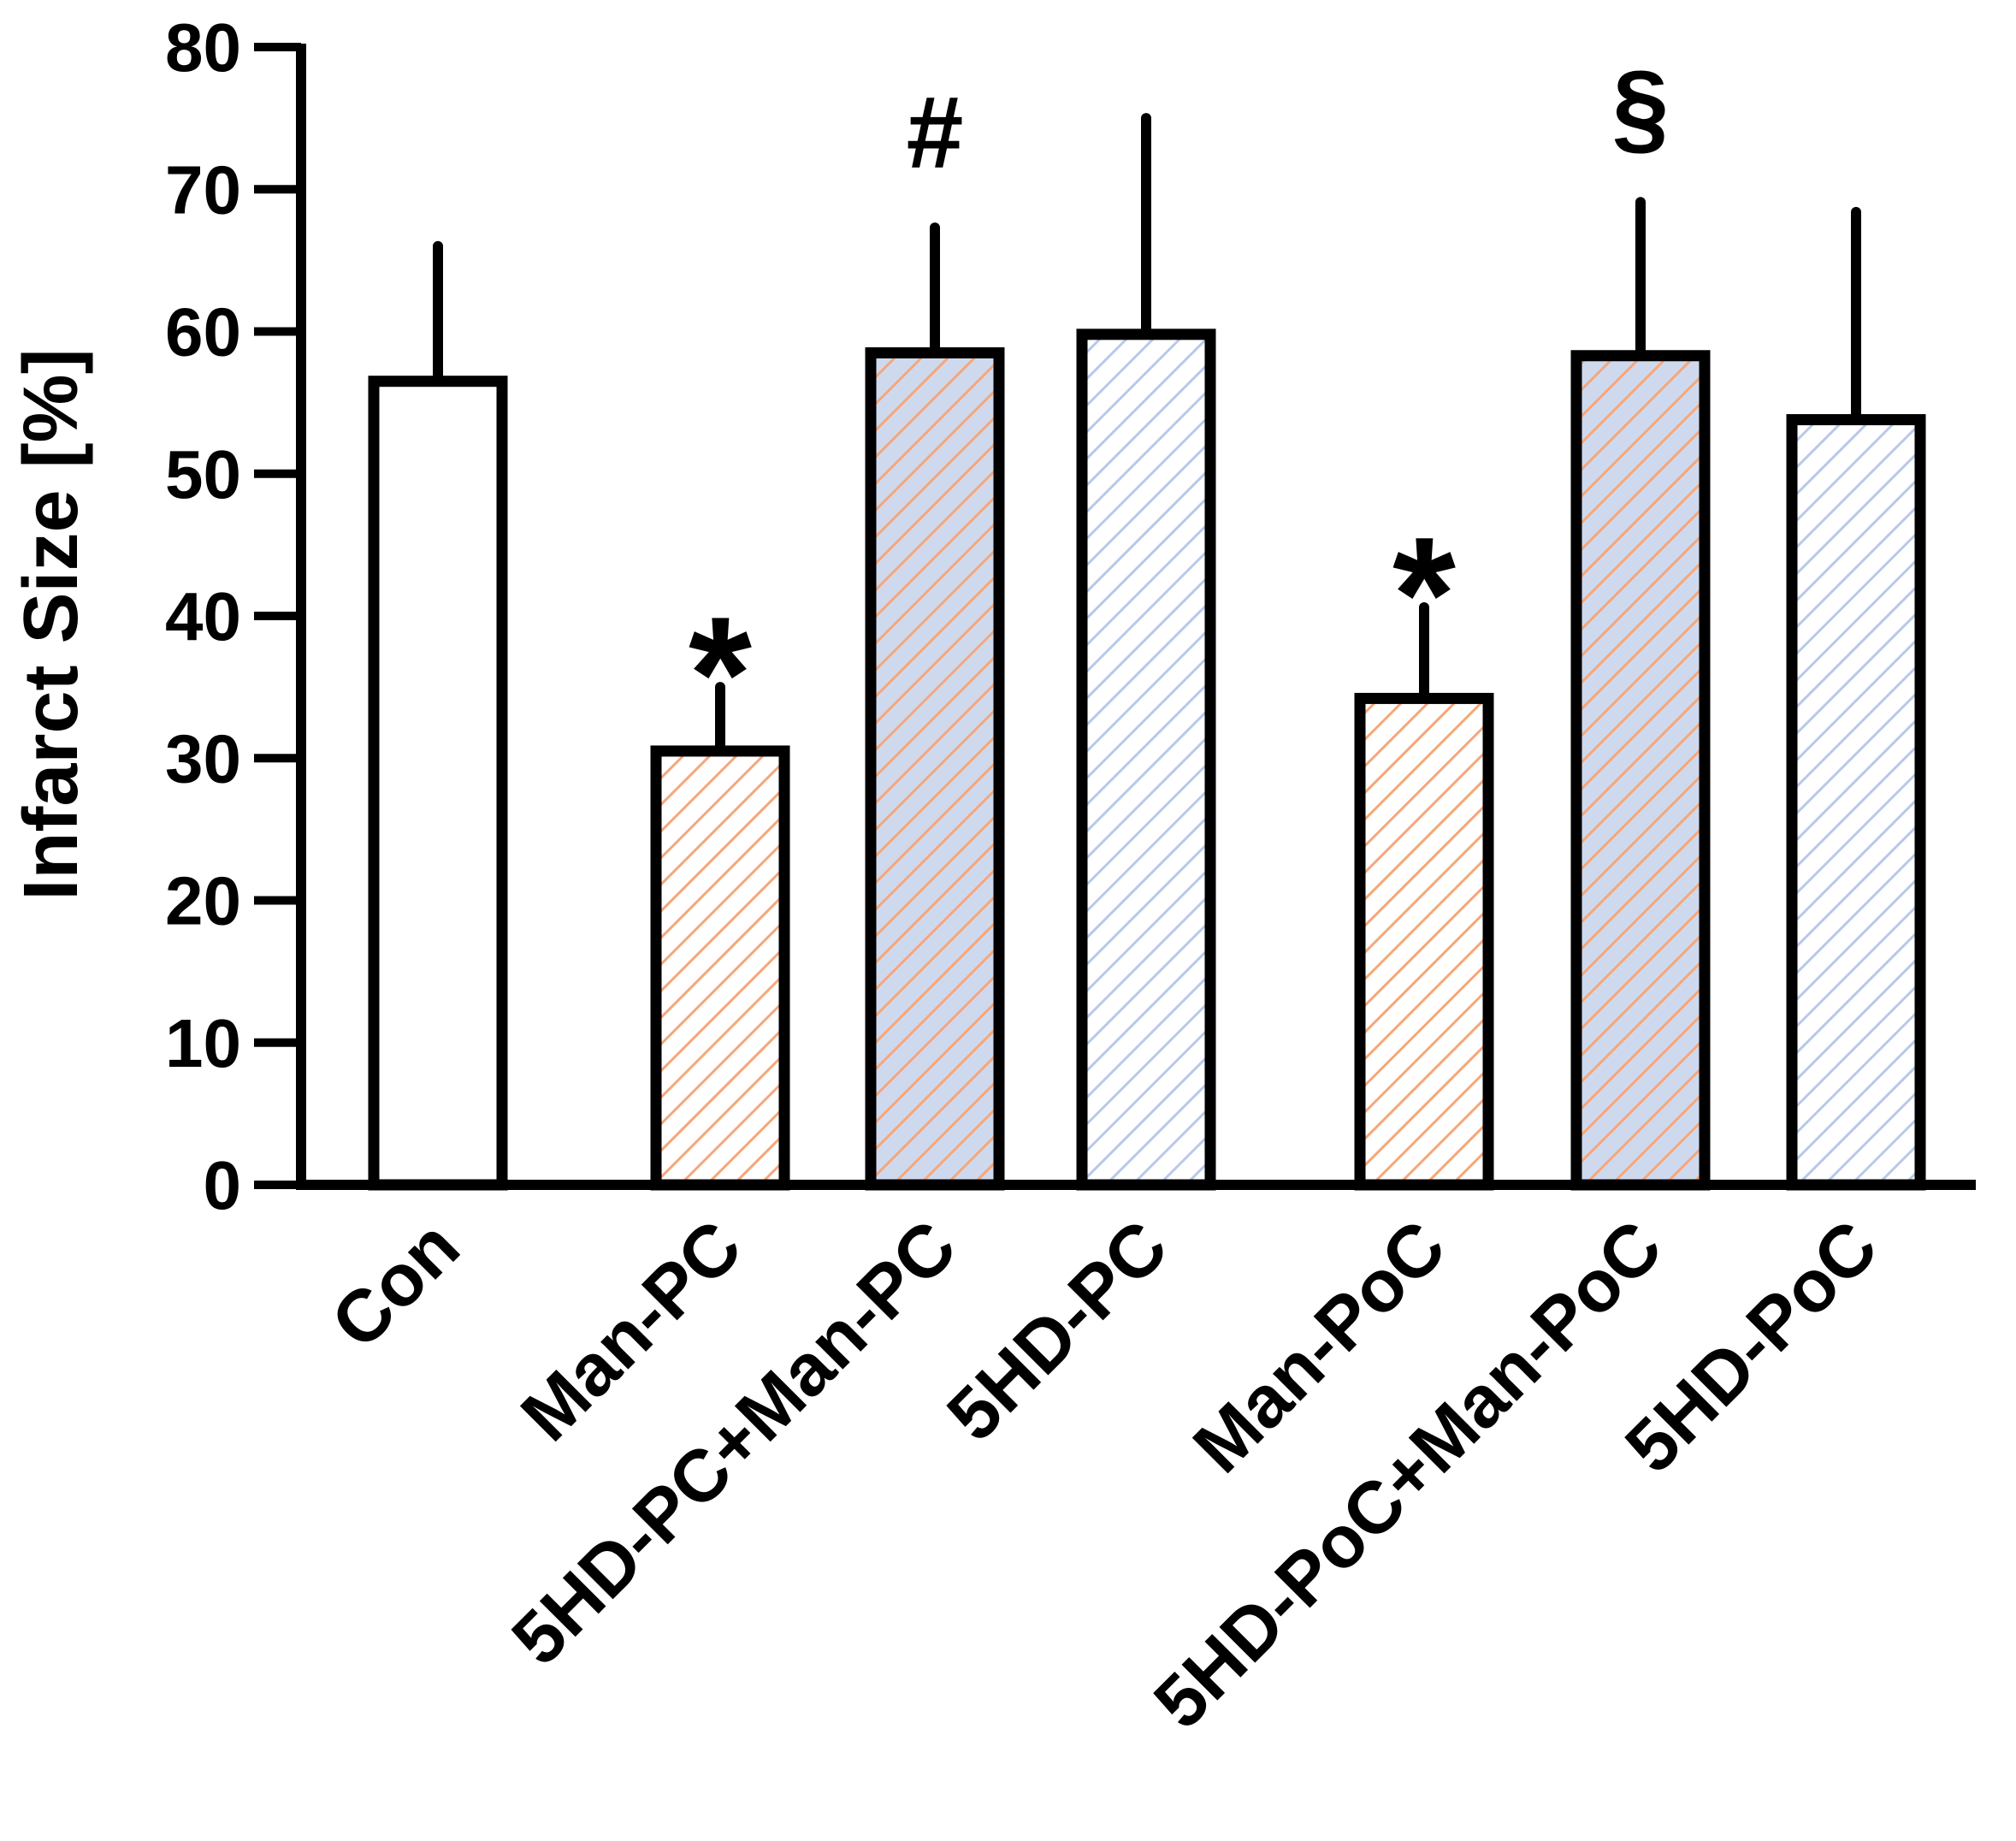 The height and width of the screenshot is (1841, 2016). I want to click on y-tick-label: 30, so click(203, 758).